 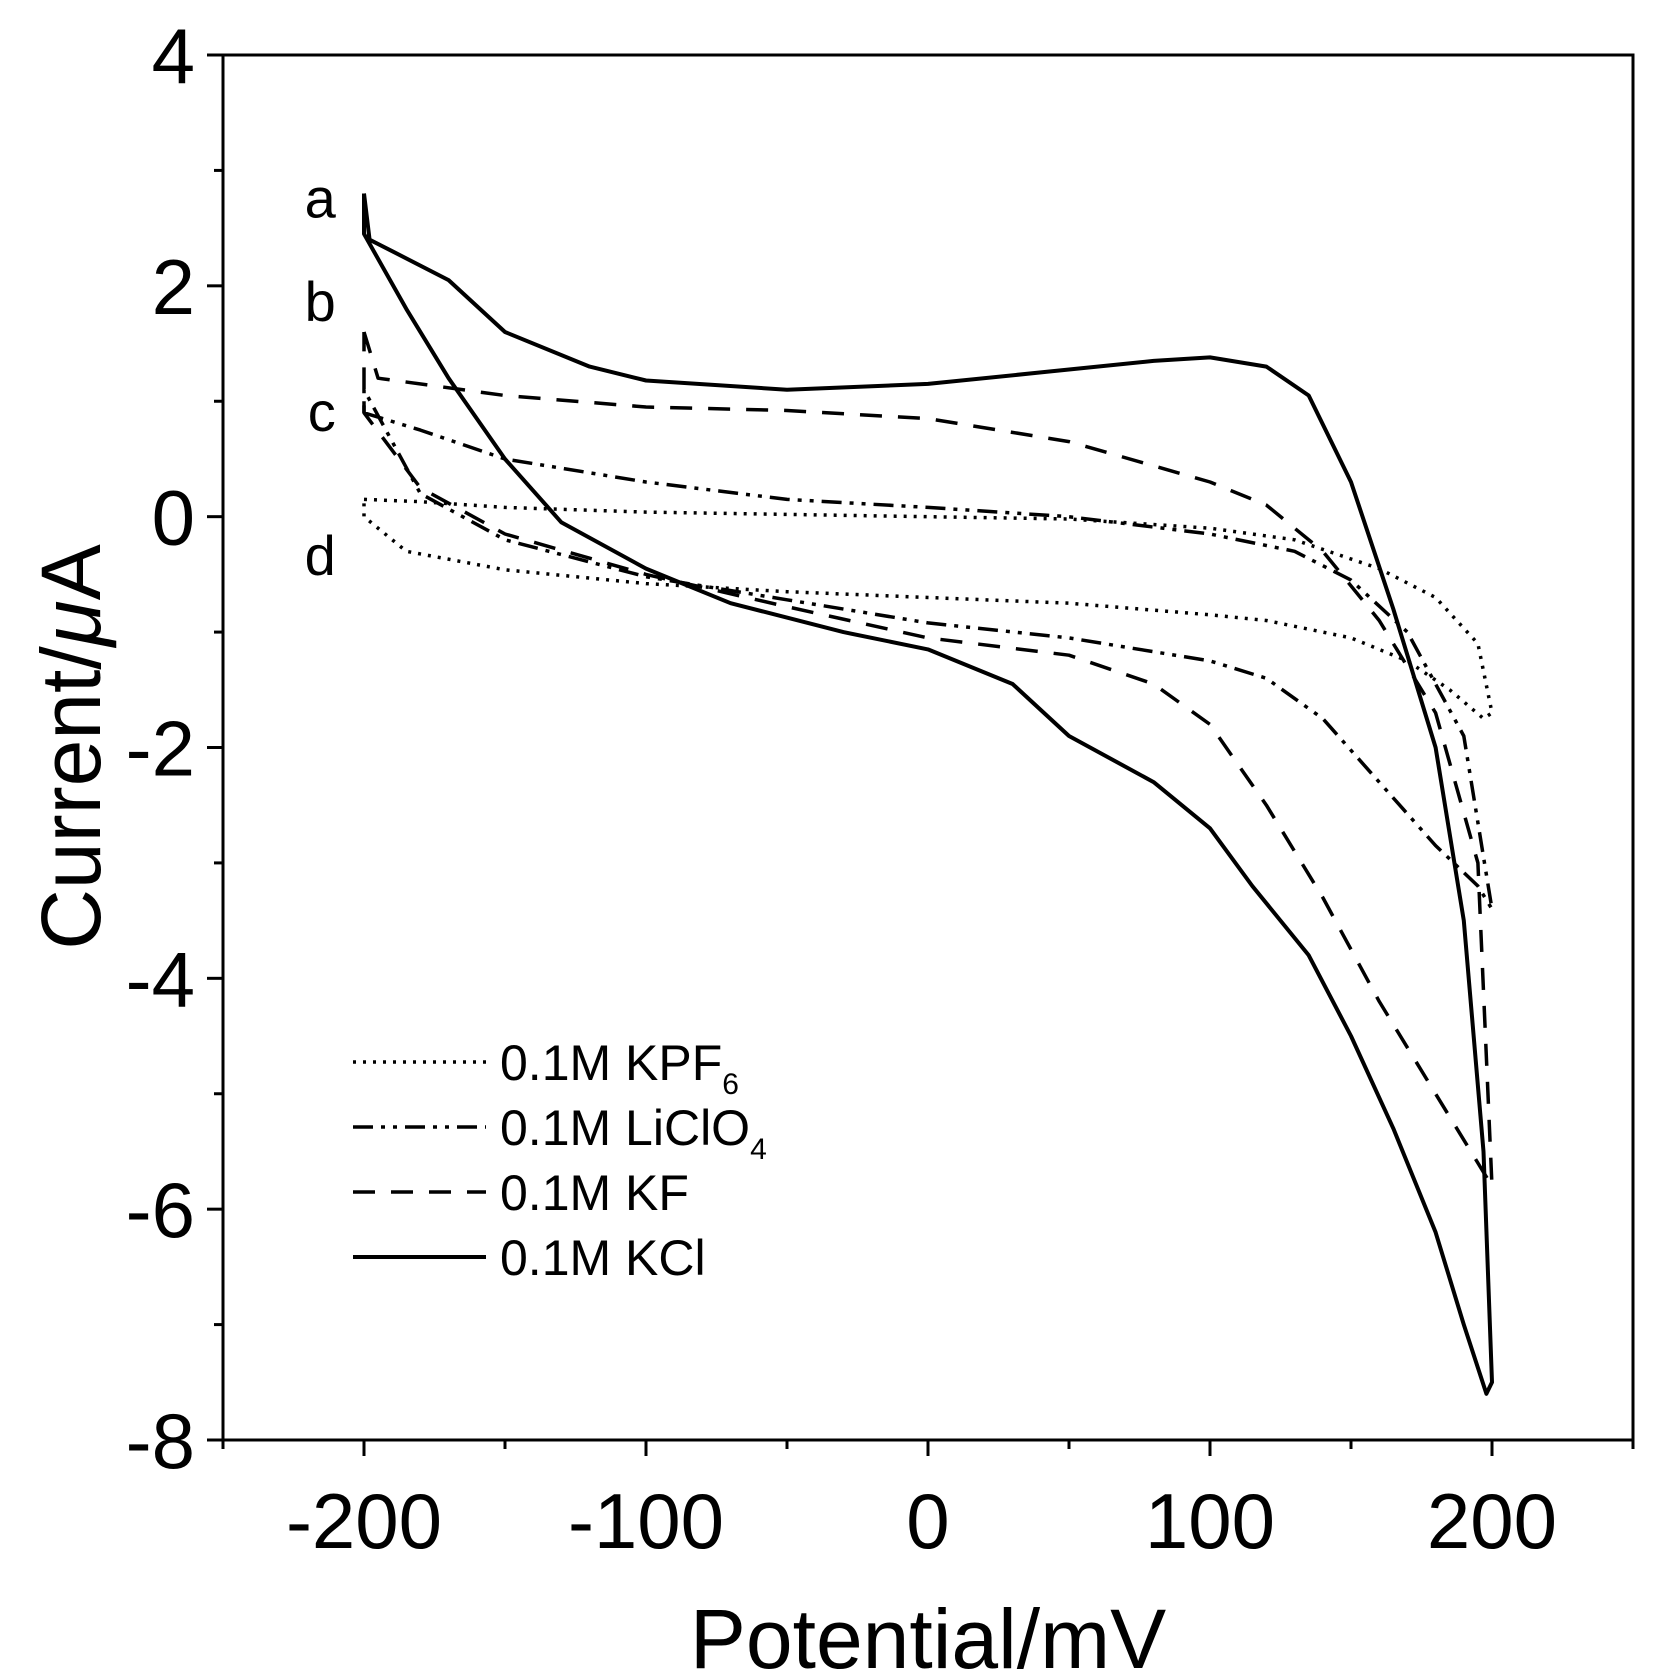 I want to click on y-axis-title: Current/μA, so click(x=71, y=747).